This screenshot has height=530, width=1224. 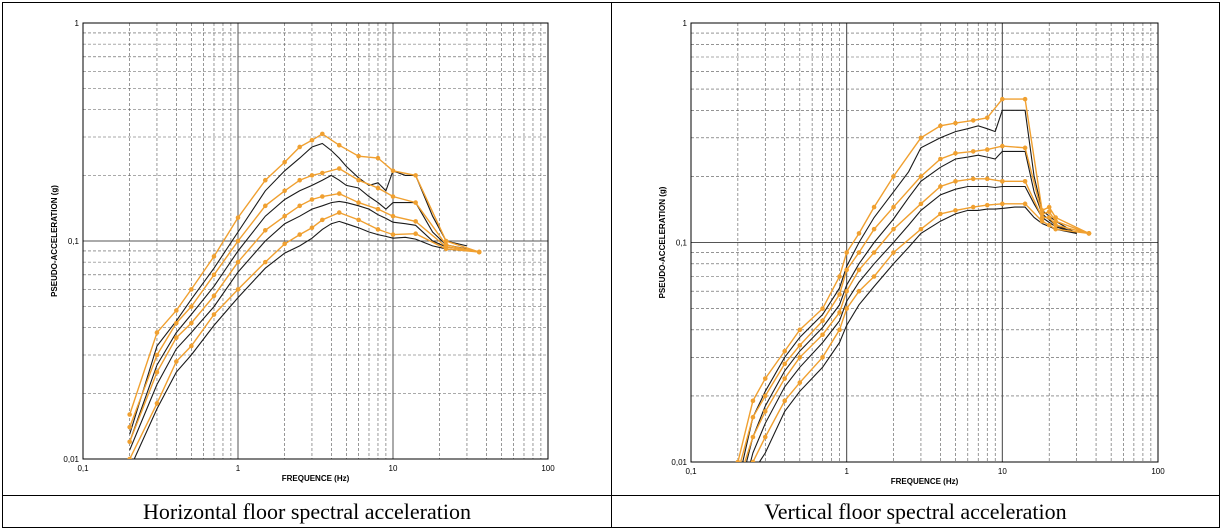 What do you see at coordinates (925, 481) in the screenshot?
I see `x-axis-label: FREQUENCE (Hz)` at bounding box center [925, 481].